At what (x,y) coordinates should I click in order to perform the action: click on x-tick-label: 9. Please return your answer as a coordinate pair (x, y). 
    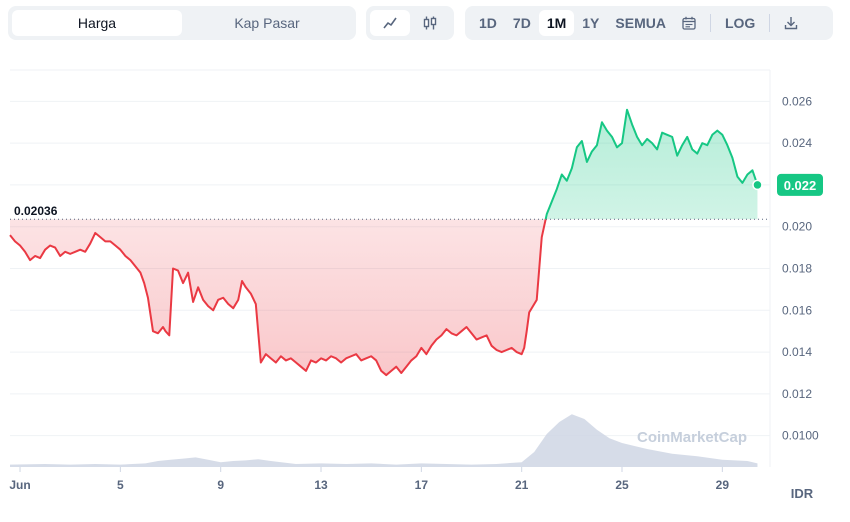
    Looking at the image, I should click on (220, 485).